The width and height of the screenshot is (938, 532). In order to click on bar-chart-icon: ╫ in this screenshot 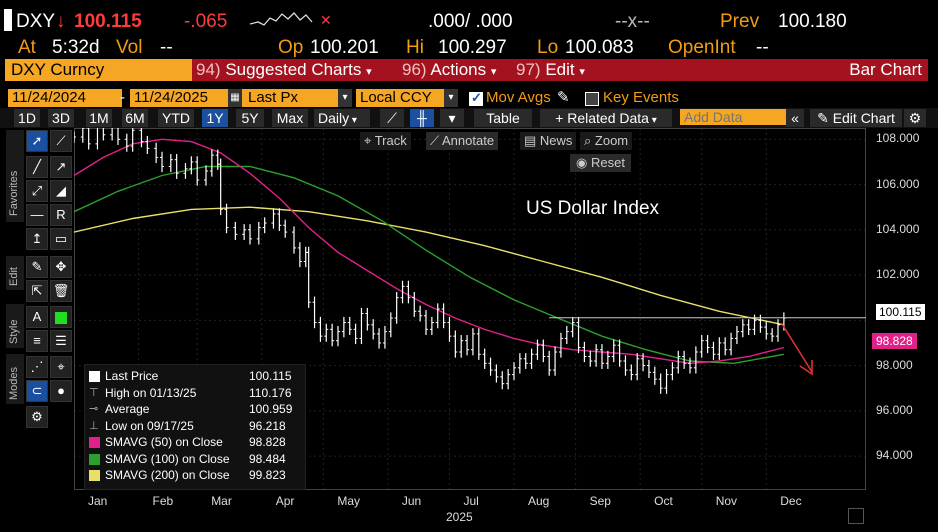, I will do `click(422, 118)`.